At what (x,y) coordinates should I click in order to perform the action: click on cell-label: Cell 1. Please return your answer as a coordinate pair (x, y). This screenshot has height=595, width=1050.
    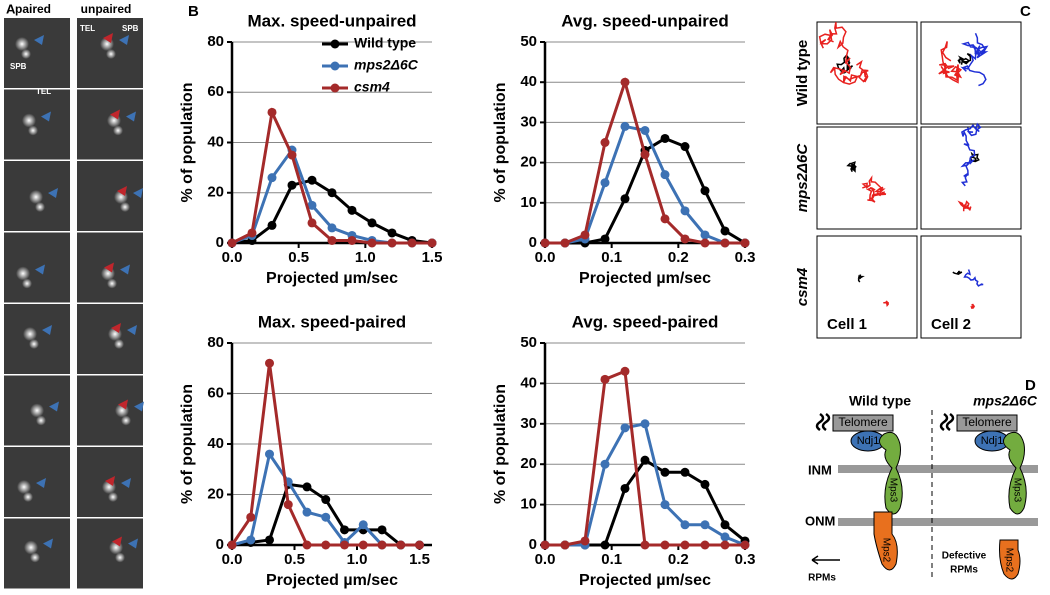
    Looking at the image, I should click on (847, 324).